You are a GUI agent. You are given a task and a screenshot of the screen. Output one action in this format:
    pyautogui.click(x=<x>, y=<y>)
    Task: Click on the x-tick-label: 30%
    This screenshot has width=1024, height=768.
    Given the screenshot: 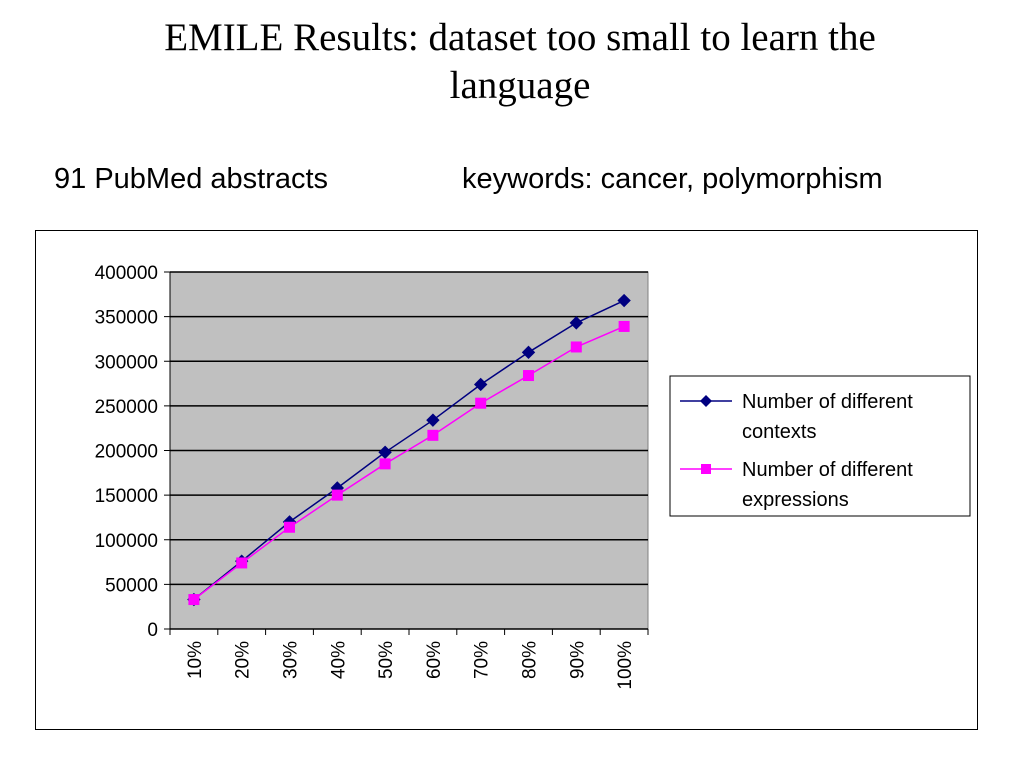 What is the action you would take?
    pyautogui.click(x=291, y=660)
    